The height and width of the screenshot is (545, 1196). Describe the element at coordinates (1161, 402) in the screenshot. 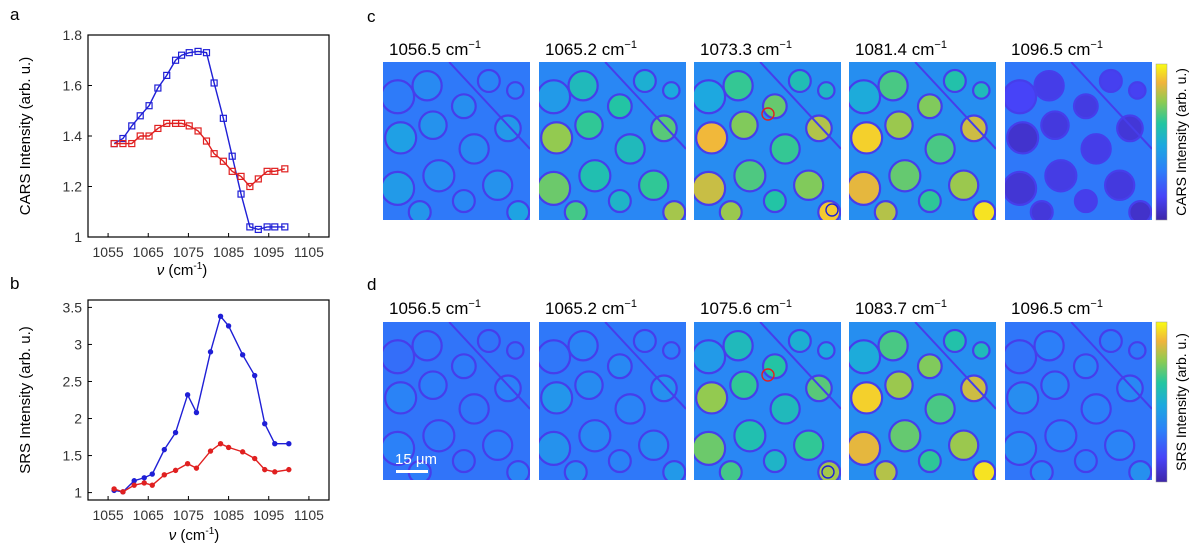

I see `srs-colorbar` at that location.